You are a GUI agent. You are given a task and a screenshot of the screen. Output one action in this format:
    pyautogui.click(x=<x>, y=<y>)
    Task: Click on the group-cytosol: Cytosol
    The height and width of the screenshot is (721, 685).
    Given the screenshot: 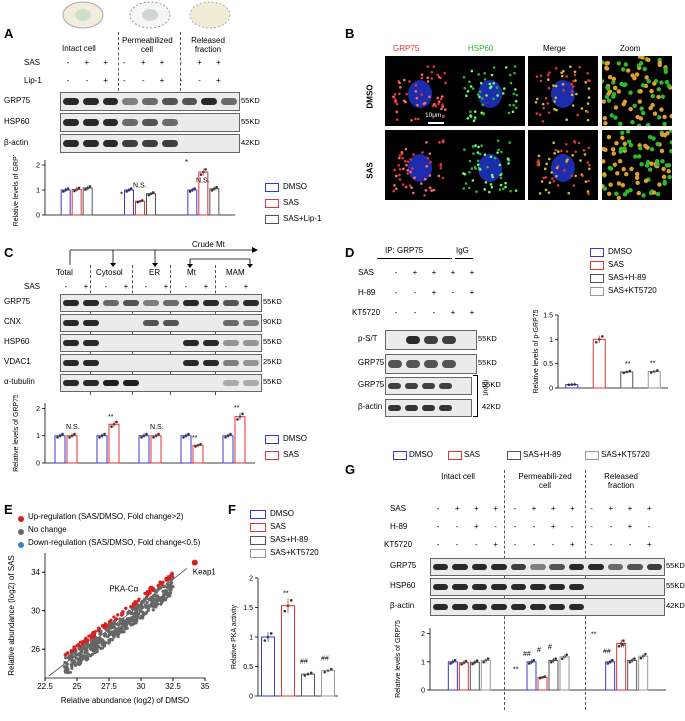 What is the action you would take?
    pyautogui.click(x=109, y=272)
    